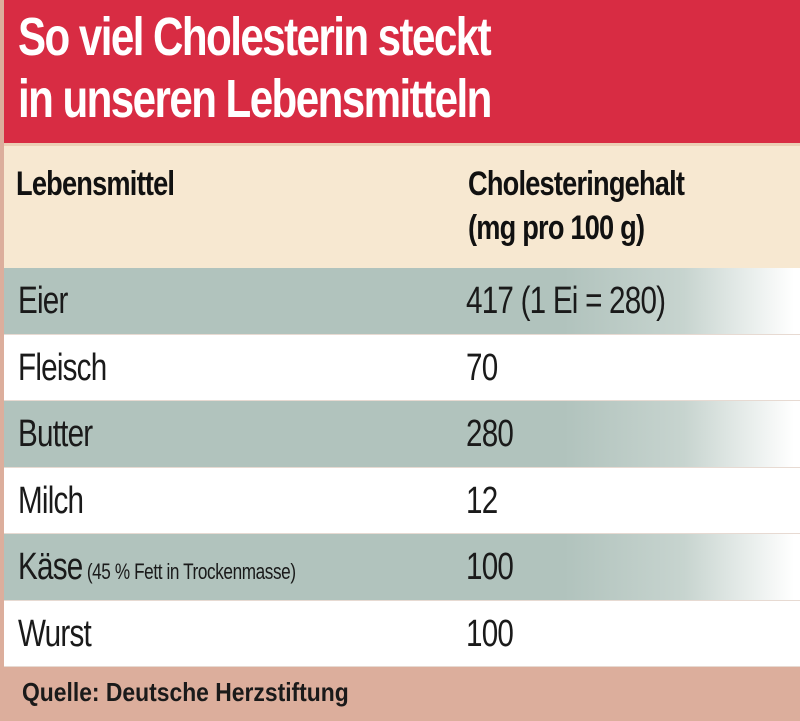 This screenshot has width=800, height=721. What do you see at coordinates (402, 694) in the screenshot?
I see `source-footer: Quelle: Deutsche Herzstiftung` at bounding box center [402, 694].